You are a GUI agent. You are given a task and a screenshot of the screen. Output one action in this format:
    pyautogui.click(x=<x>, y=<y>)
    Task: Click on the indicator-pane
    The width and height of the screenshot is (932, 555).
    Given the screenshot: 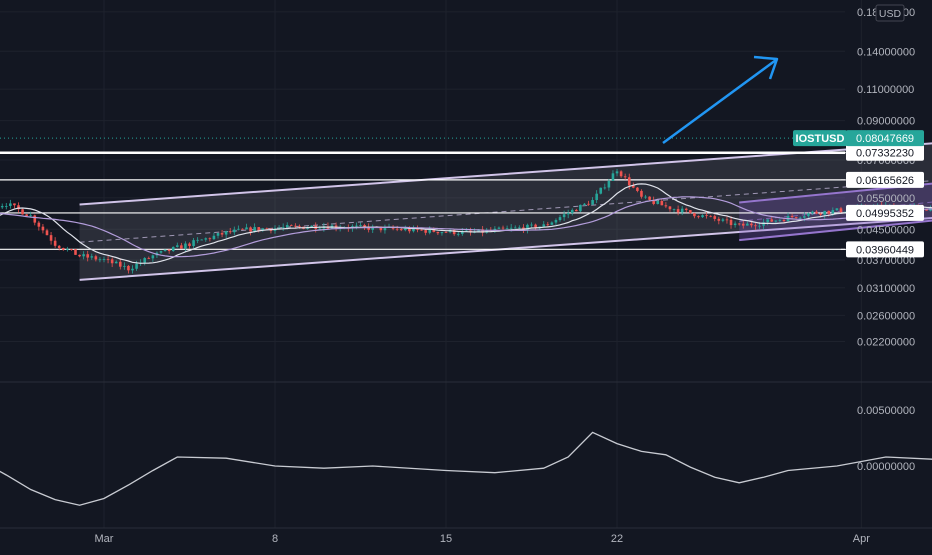 What is the action you would take?
    pyautogui.click(x=466, y=468)
    